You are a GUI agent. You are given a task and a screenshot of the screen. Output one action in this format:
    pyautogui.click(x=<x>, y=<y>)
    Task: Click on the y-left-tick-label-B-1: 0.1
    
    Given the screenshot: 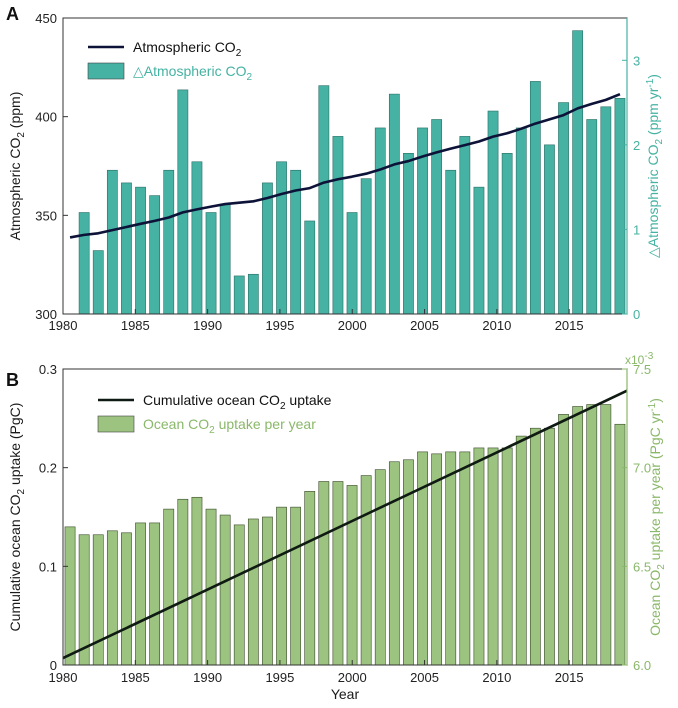 What is the action you would take?
    pyautogui.click(x=48, y=566)
    